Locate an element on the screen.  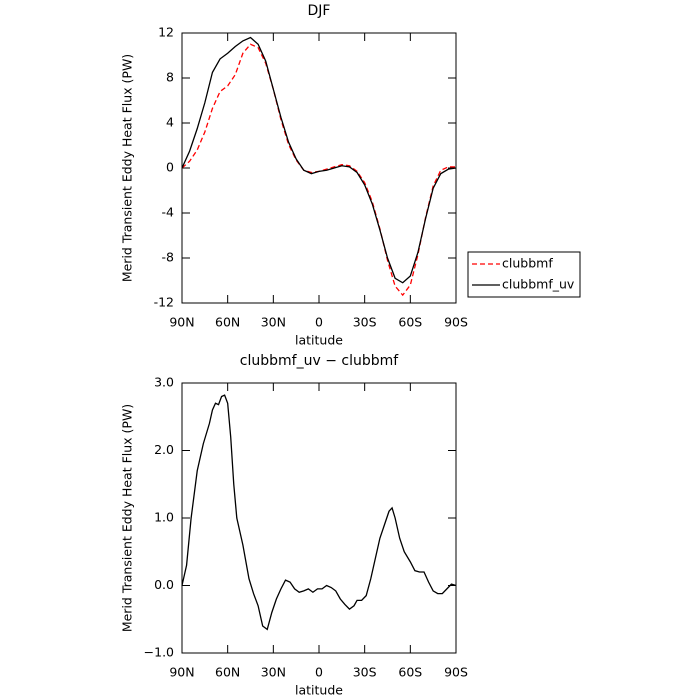
y-tick-label: 0.0 is located at coordinates (164, 584).